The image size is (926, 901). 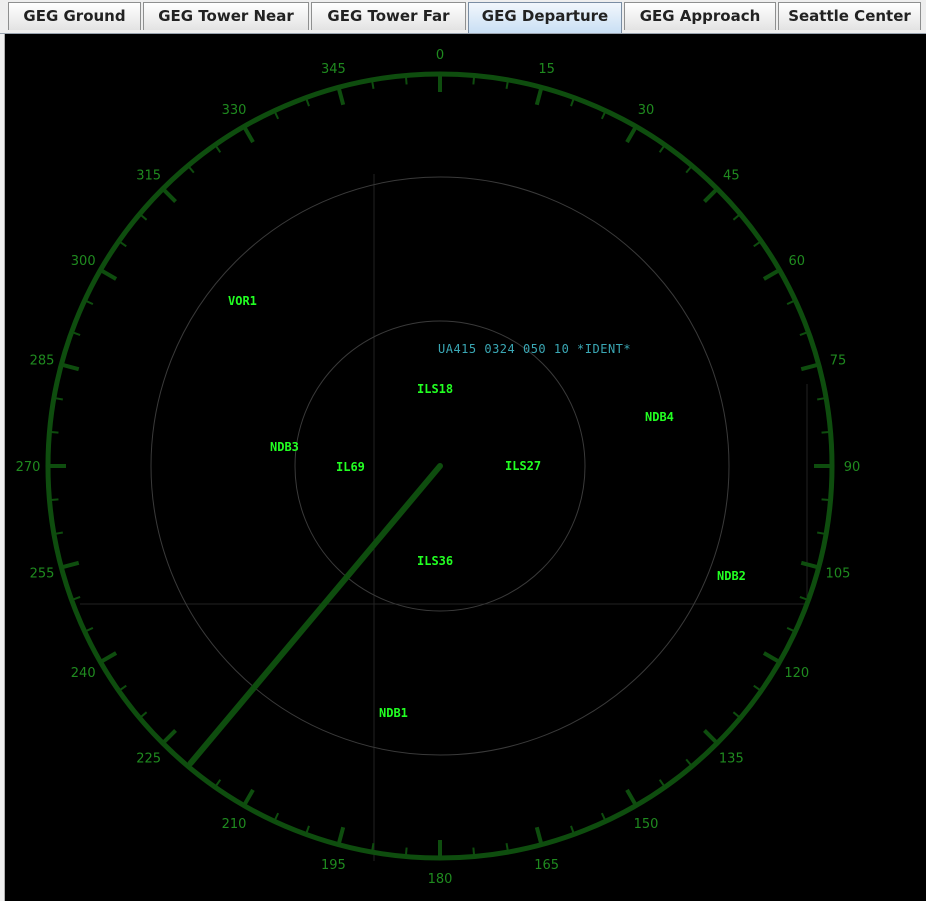 What do you see at coordinates (440, 879) in the screenshot?
I see `azimuth-label: 180` at bounding box center [440, 879].